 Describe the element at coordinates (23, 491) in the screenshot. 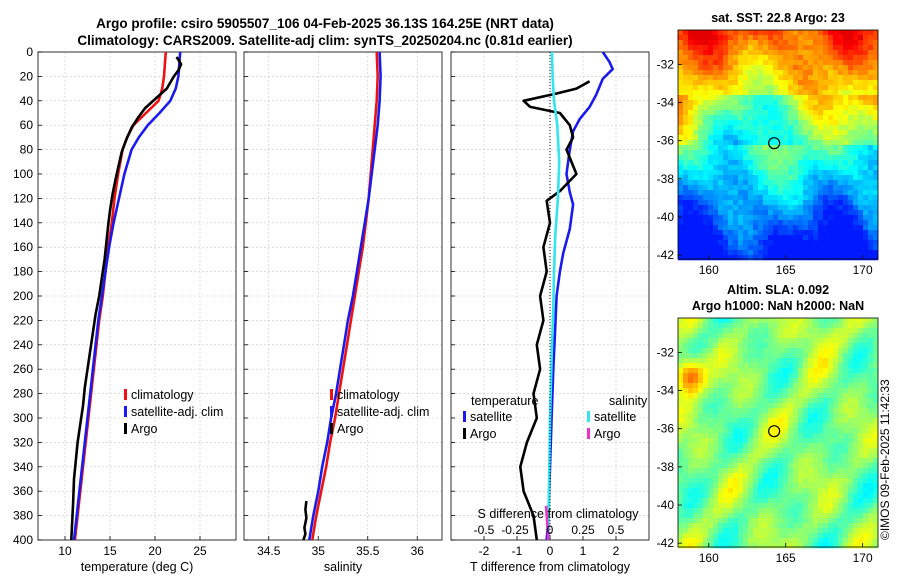

I see `y-tick-label: 360` at that location.